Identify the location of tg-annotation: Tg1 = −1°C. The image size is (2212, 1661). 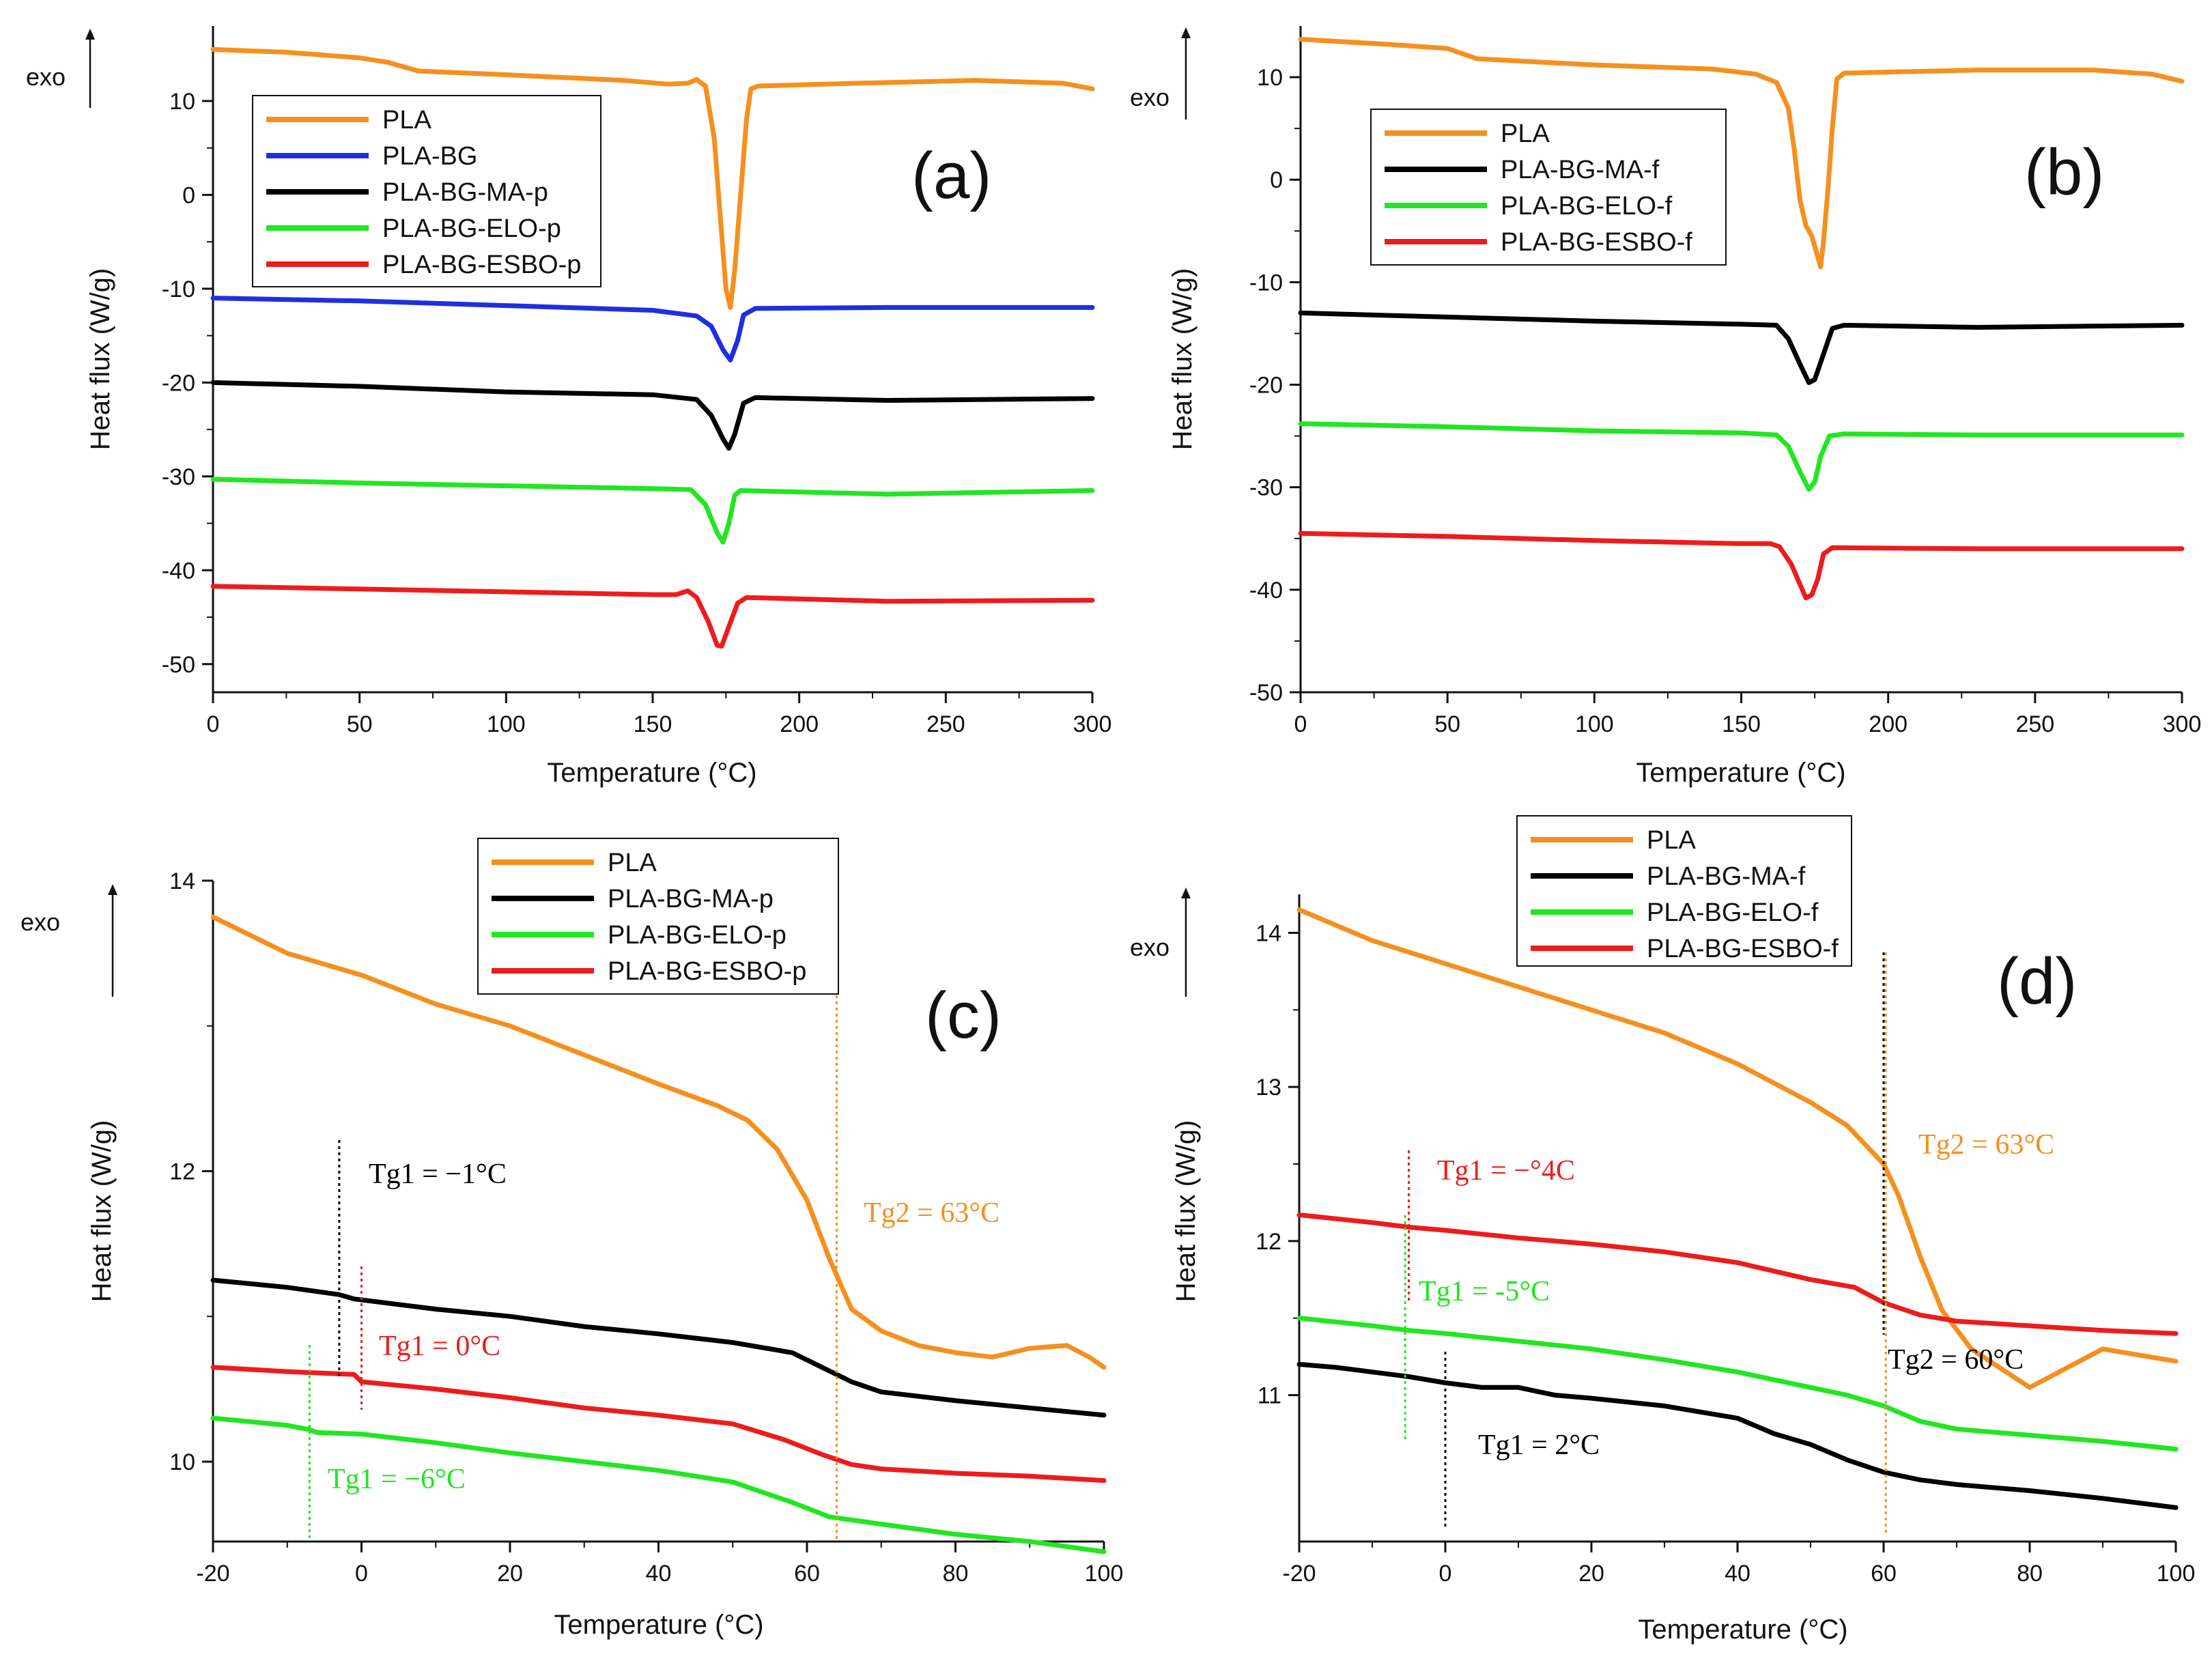
(438, 1174).